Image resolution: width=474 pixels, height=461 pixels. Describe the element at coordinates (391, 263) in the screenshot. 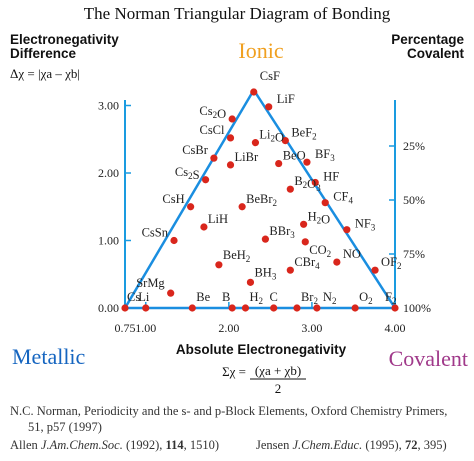

I see `point-label: OF2` at that location.